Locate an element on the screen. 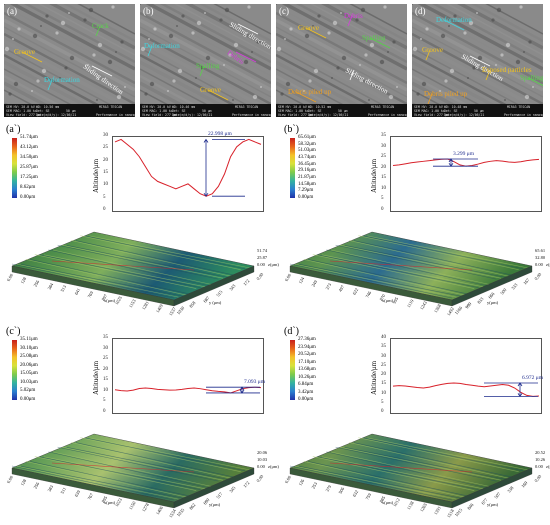  panel-label: (d`) is located at coordinates (291, 331).